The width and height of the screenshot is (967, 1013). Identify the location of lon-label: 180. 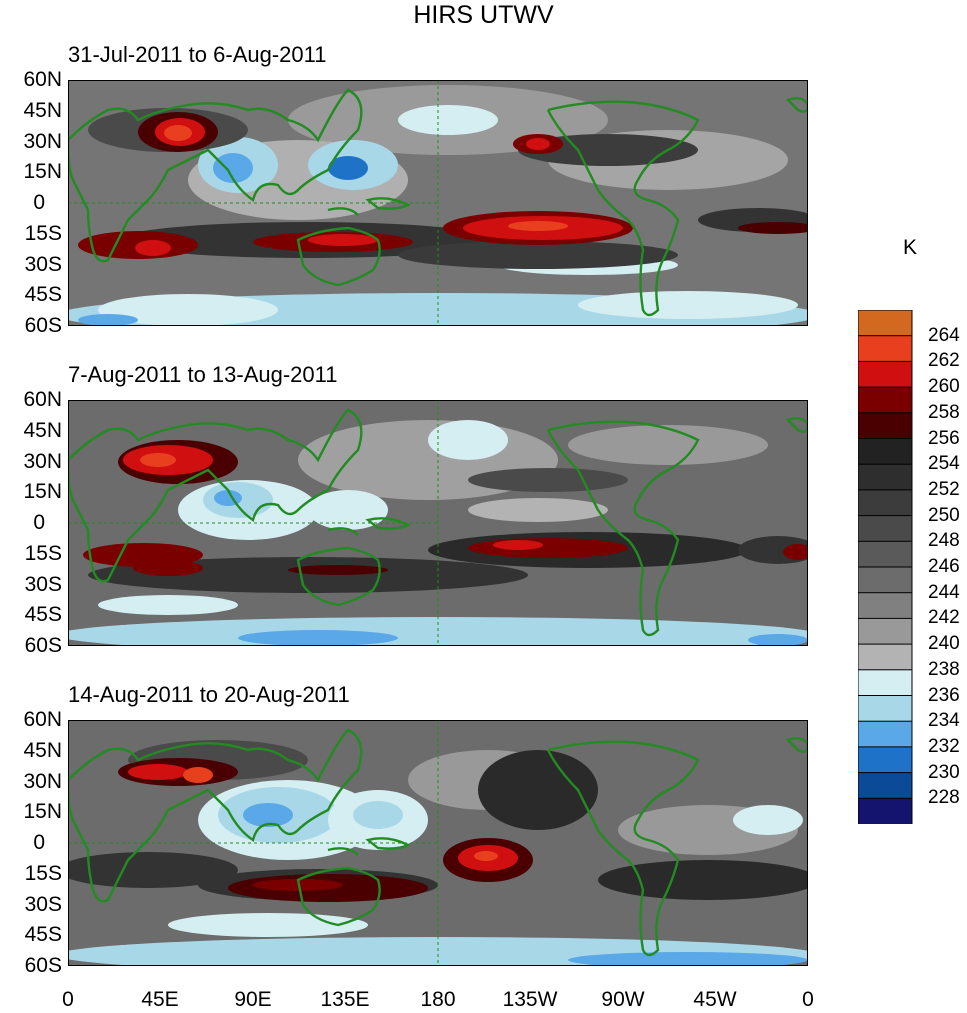
(438, 999).